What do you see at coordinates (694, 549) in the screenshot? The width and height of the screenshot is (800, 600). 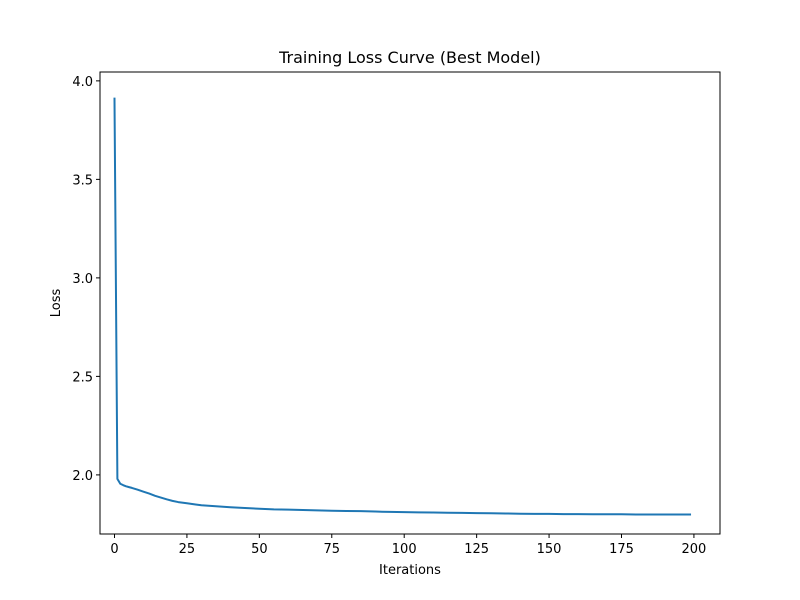 I see `x-tick-label: 200` at bounding box center [694, 549].